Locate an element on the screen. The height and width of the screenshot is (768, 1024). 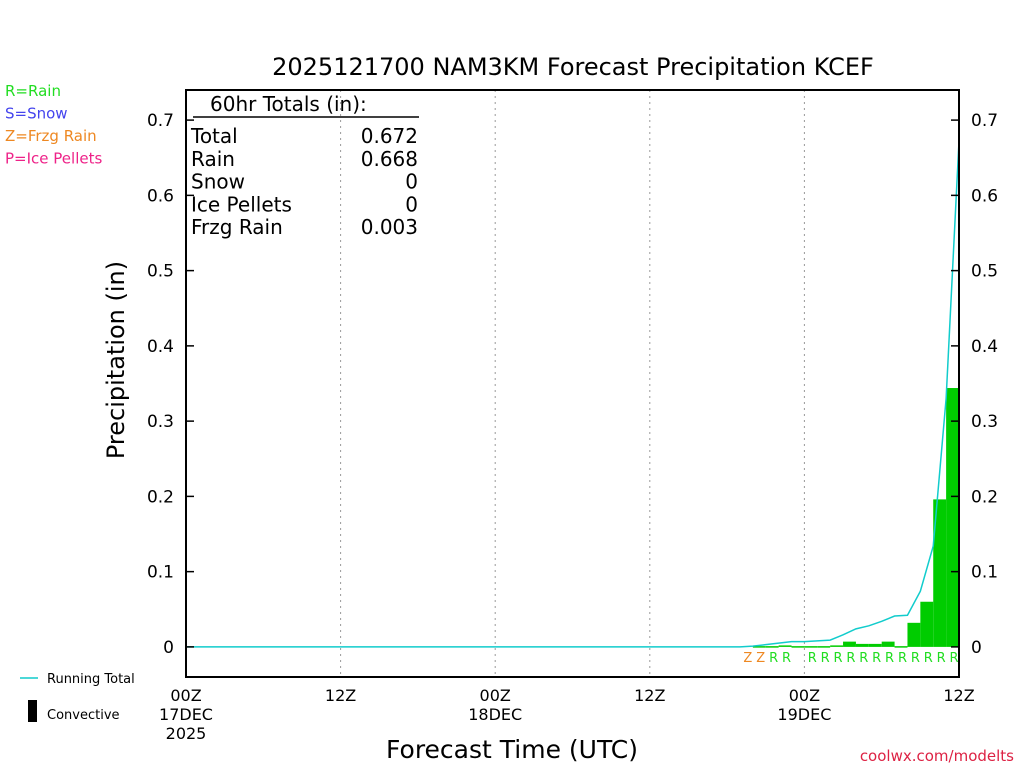
y-tick-label-left: 0.3 is located at coordinates (160, 422).